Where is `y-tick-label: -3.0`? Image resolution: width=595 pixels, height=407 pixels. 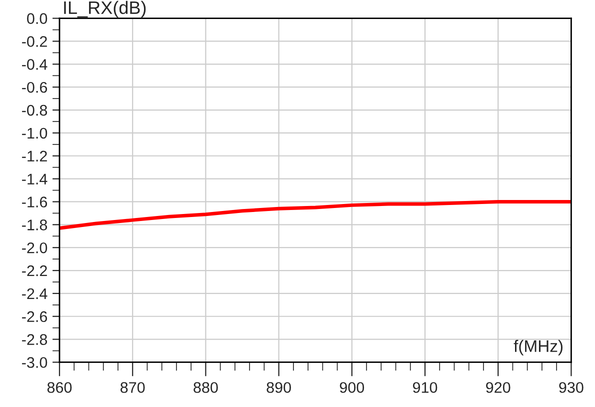 y-tick-label: -3.0 is located at coordinates (35, 362).